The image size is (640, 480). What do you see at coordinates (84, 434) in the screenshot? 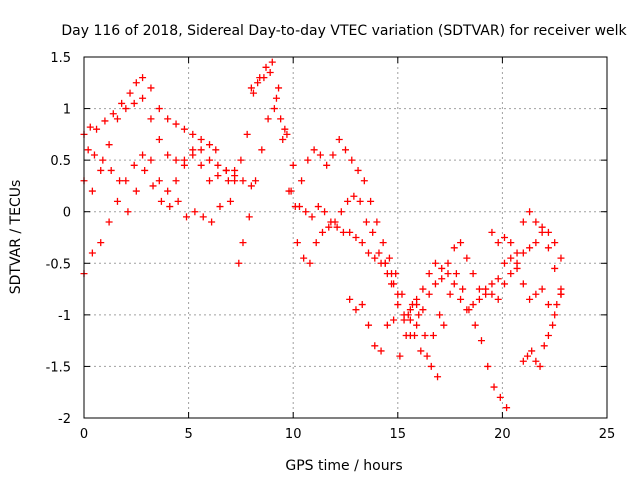
I see `x-tick-label: 0` at bounding box center [84, 434].